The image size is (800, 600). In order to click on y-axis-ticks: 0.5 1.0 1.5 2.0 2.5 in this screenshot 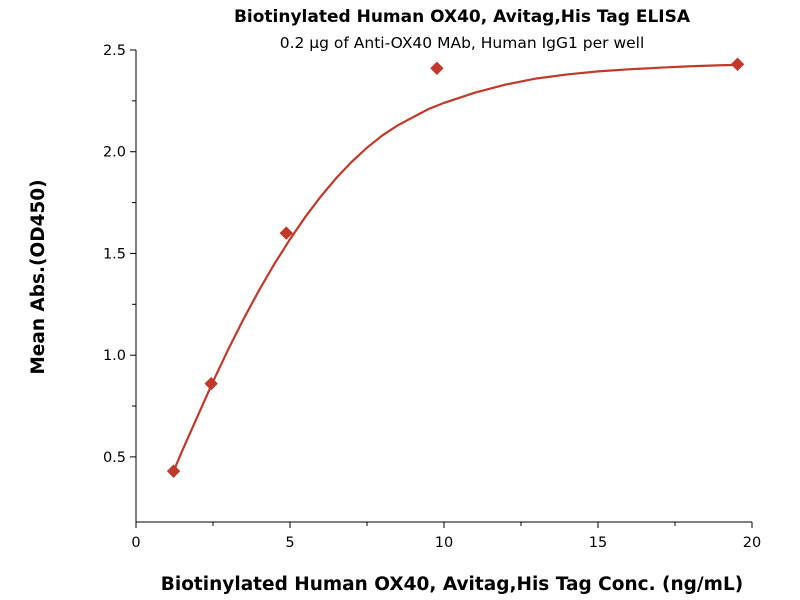, I will do `click(119, 254)`.